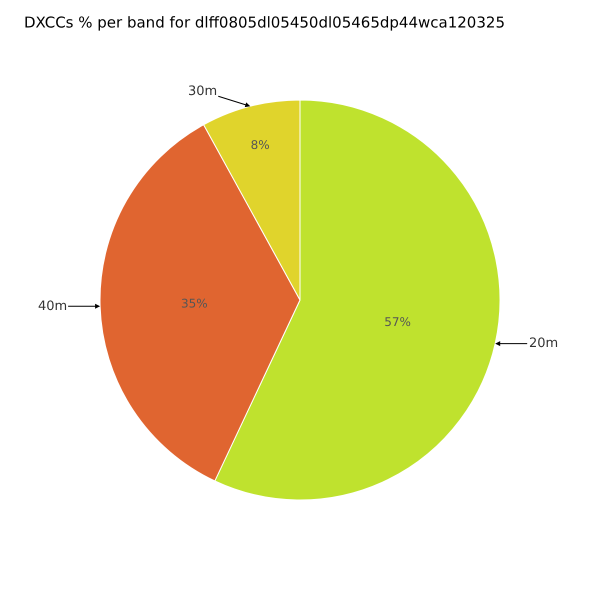 Image resolution: width=600 pixels, height=600 pixels. I want to click on slice-label: 30m, so click(203, 91).